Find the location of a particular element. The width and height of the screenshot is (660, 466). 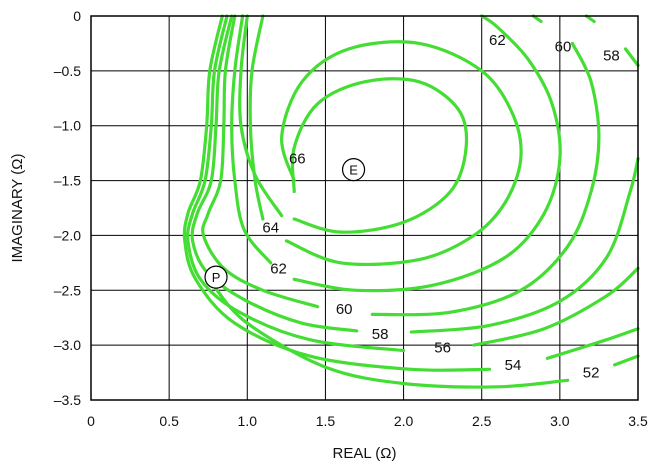

x-tick-label: 3.5 is located at coordinates (638, 421).